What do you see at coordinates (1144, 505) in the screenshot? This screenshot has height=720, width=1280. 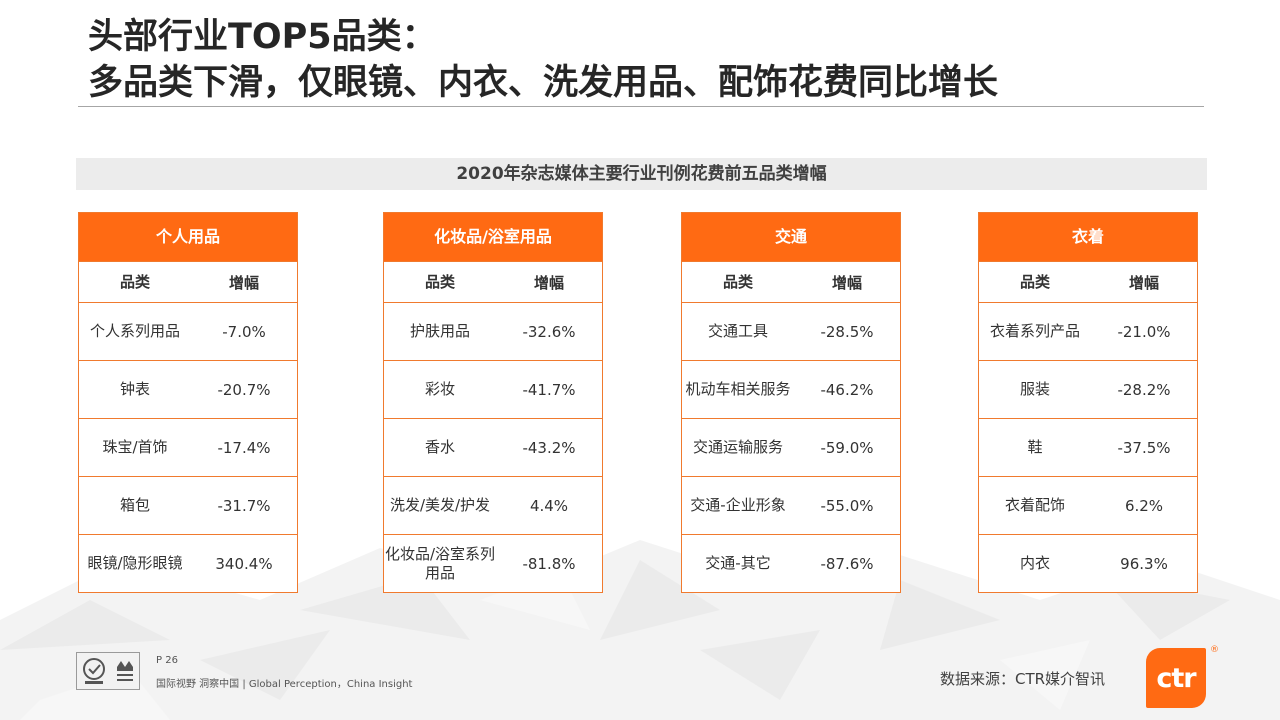 I see `growth-cell: 6.2%` at bounding box center [1144, 505].